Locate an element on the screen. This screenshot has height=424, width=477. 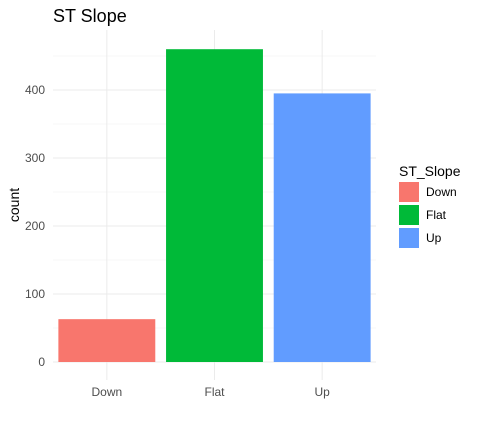
legend-key-flat is located at coordinates (409, 215).